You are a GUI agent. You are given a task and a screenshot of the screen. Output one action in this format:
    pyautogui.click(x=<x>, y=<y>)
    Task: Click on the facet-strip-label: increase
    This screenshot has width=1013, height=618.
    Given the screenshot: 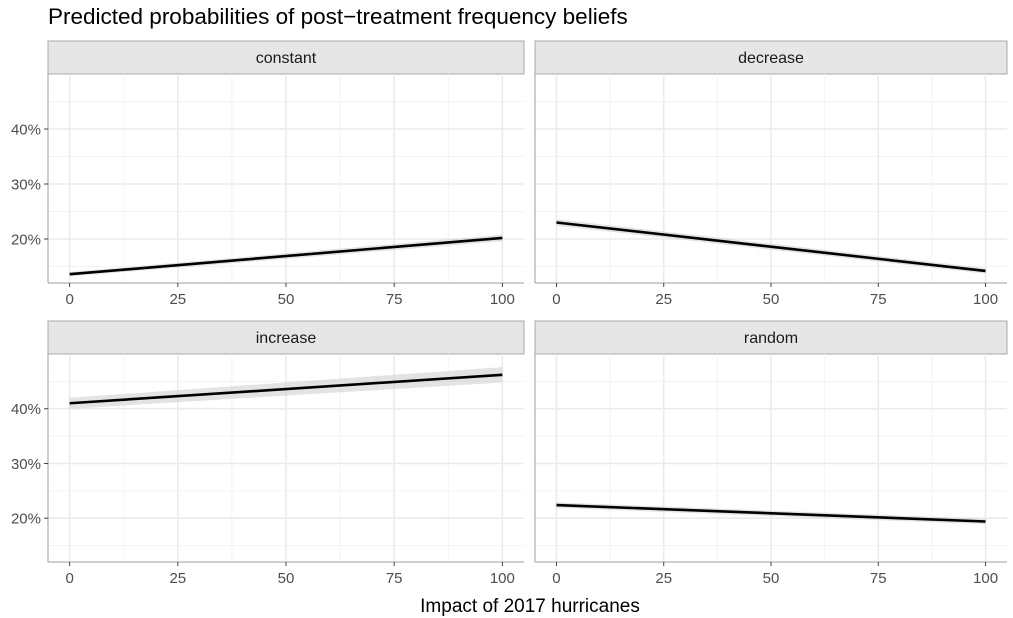 What is the action you would take?
    pyautogui.click(x=286, y=338)
    